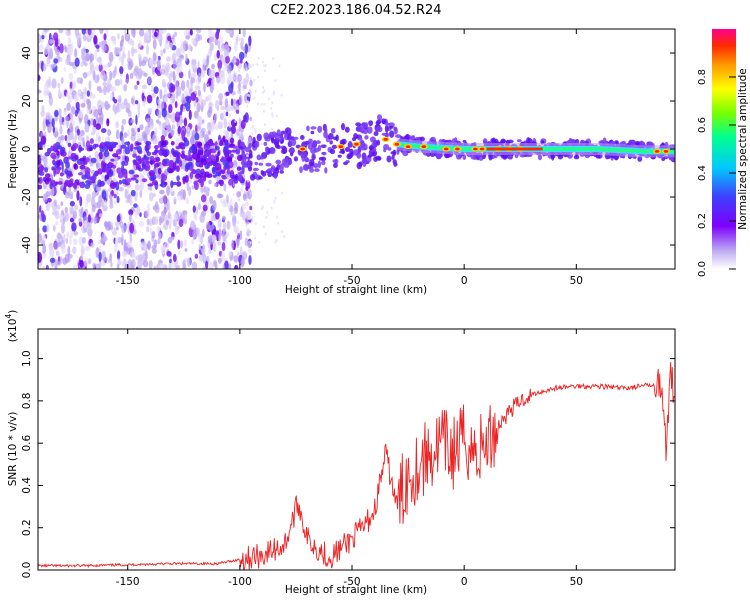 The image size is (750, 600). What do you see at coordinates (657, 151) in the screenshot?
I see `spectrogram-peak-core` at bounding box center [657, 151].